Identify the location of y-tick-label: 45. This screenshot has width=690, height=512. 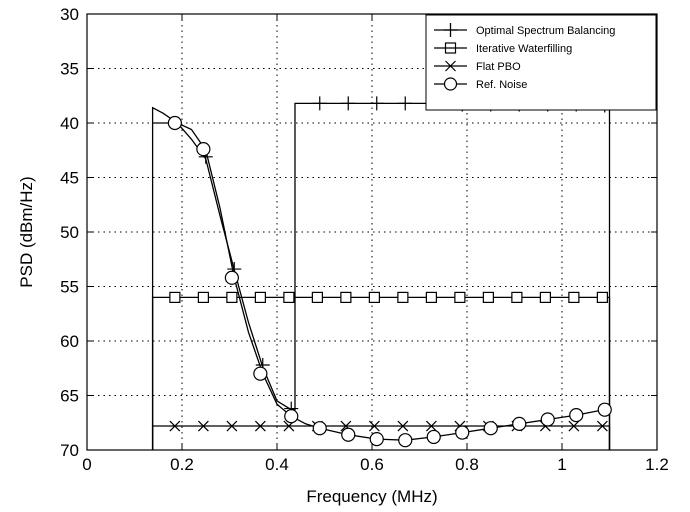
(69, 178).